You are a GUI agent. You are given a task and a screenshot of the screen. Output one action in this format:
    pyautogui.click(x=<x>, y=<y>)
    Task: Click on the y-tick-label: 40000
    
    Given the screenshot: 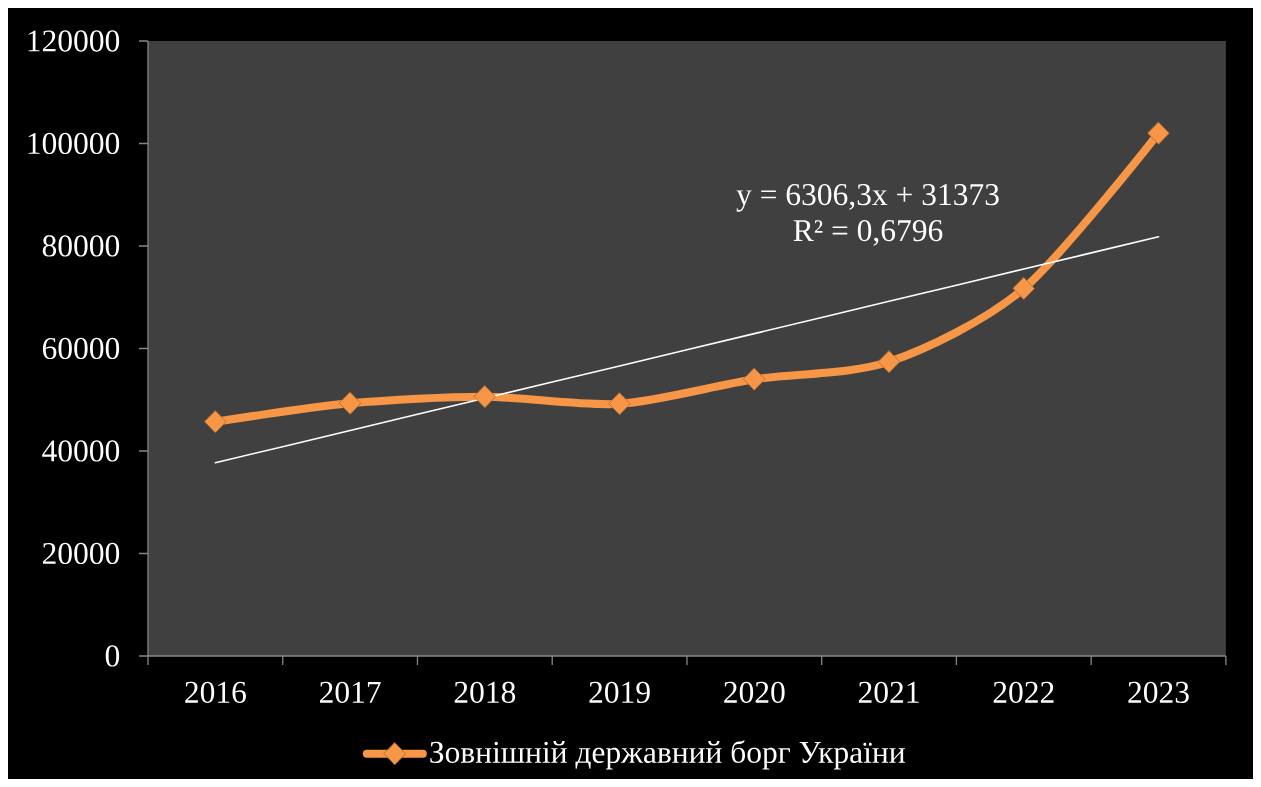 What is the action you would take?
    pyautogui.click(x=81, y=451)
    